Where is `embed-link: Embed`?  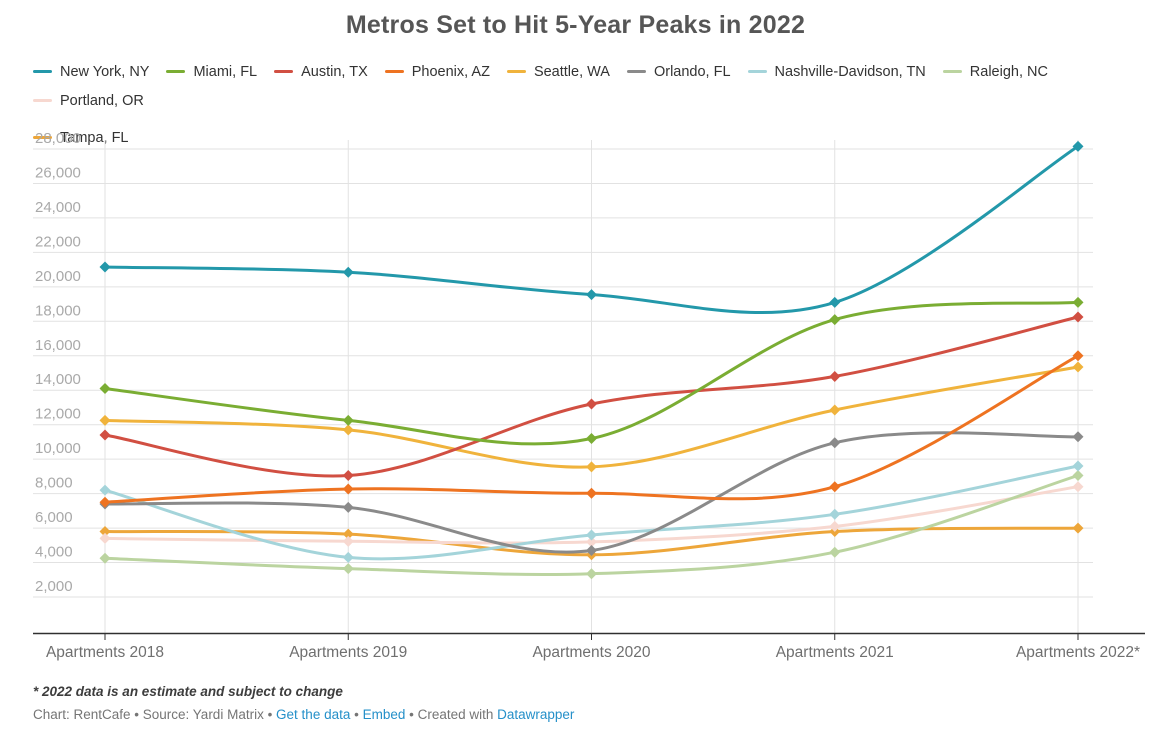 embed-link: Embed is located at coordinates (384, 714).